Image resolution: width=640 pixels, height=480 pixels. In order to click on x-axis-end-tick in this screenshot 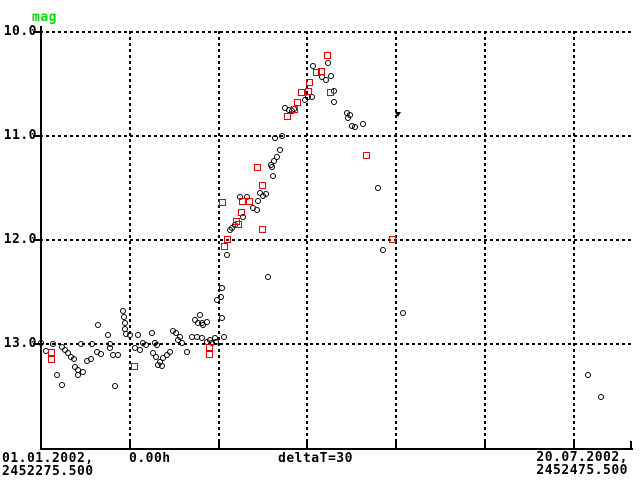, I will do `click(631, 444)`.